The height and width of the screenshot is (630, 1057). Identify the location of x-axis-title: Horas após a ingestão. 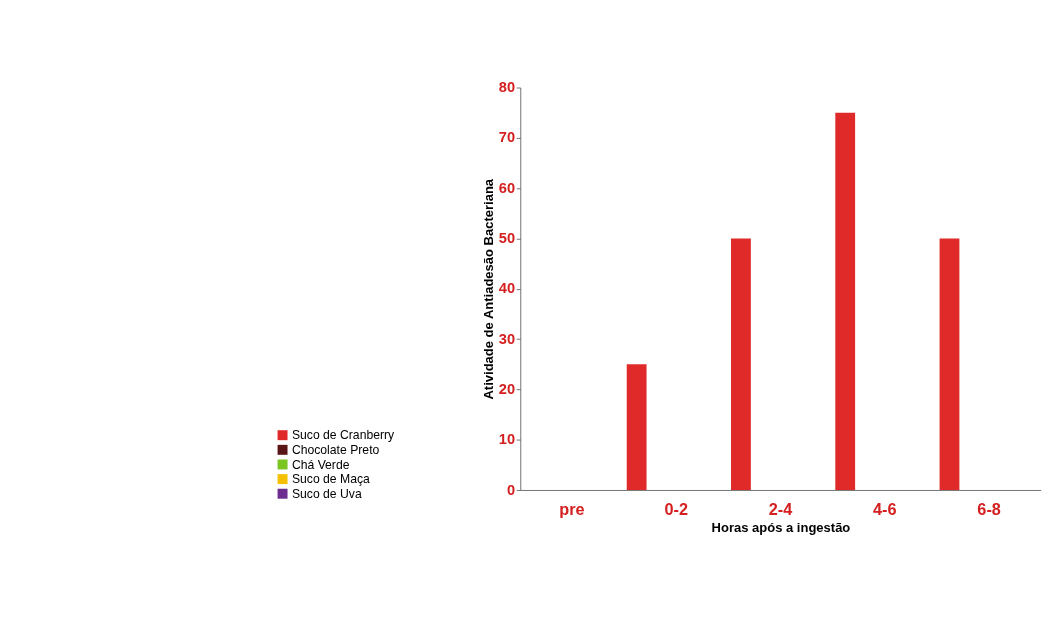
(781, 527).